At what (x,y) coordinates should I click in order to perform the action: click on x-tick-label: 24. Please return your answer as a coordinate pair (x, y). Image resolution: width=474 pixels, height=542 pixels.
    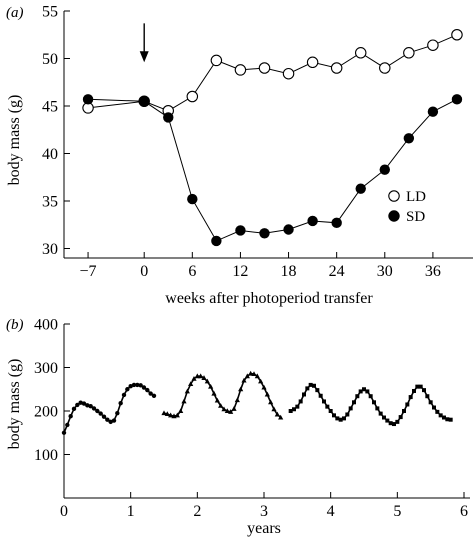
    Looking at the image, I should click on (337, 271).